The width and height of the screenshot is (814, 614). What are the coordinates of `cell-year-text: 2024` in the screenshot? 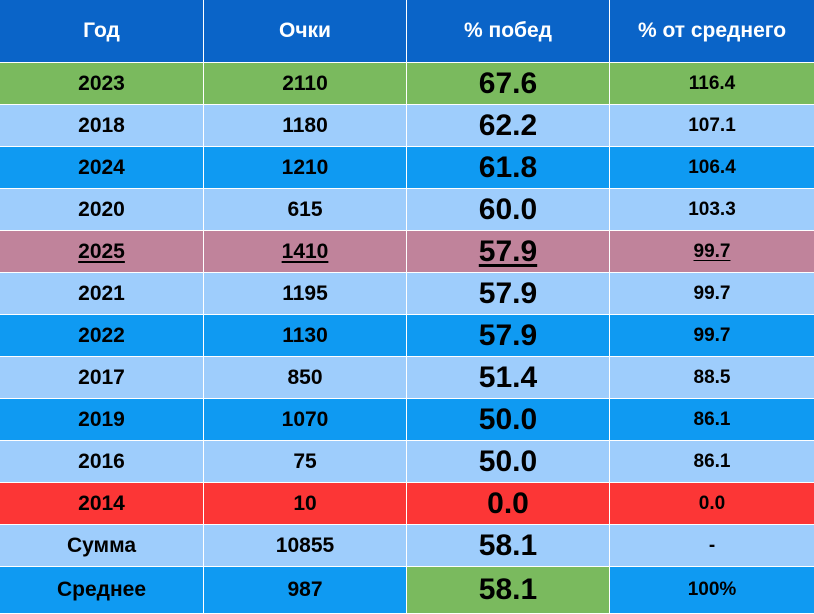 It's located at (101, 167).